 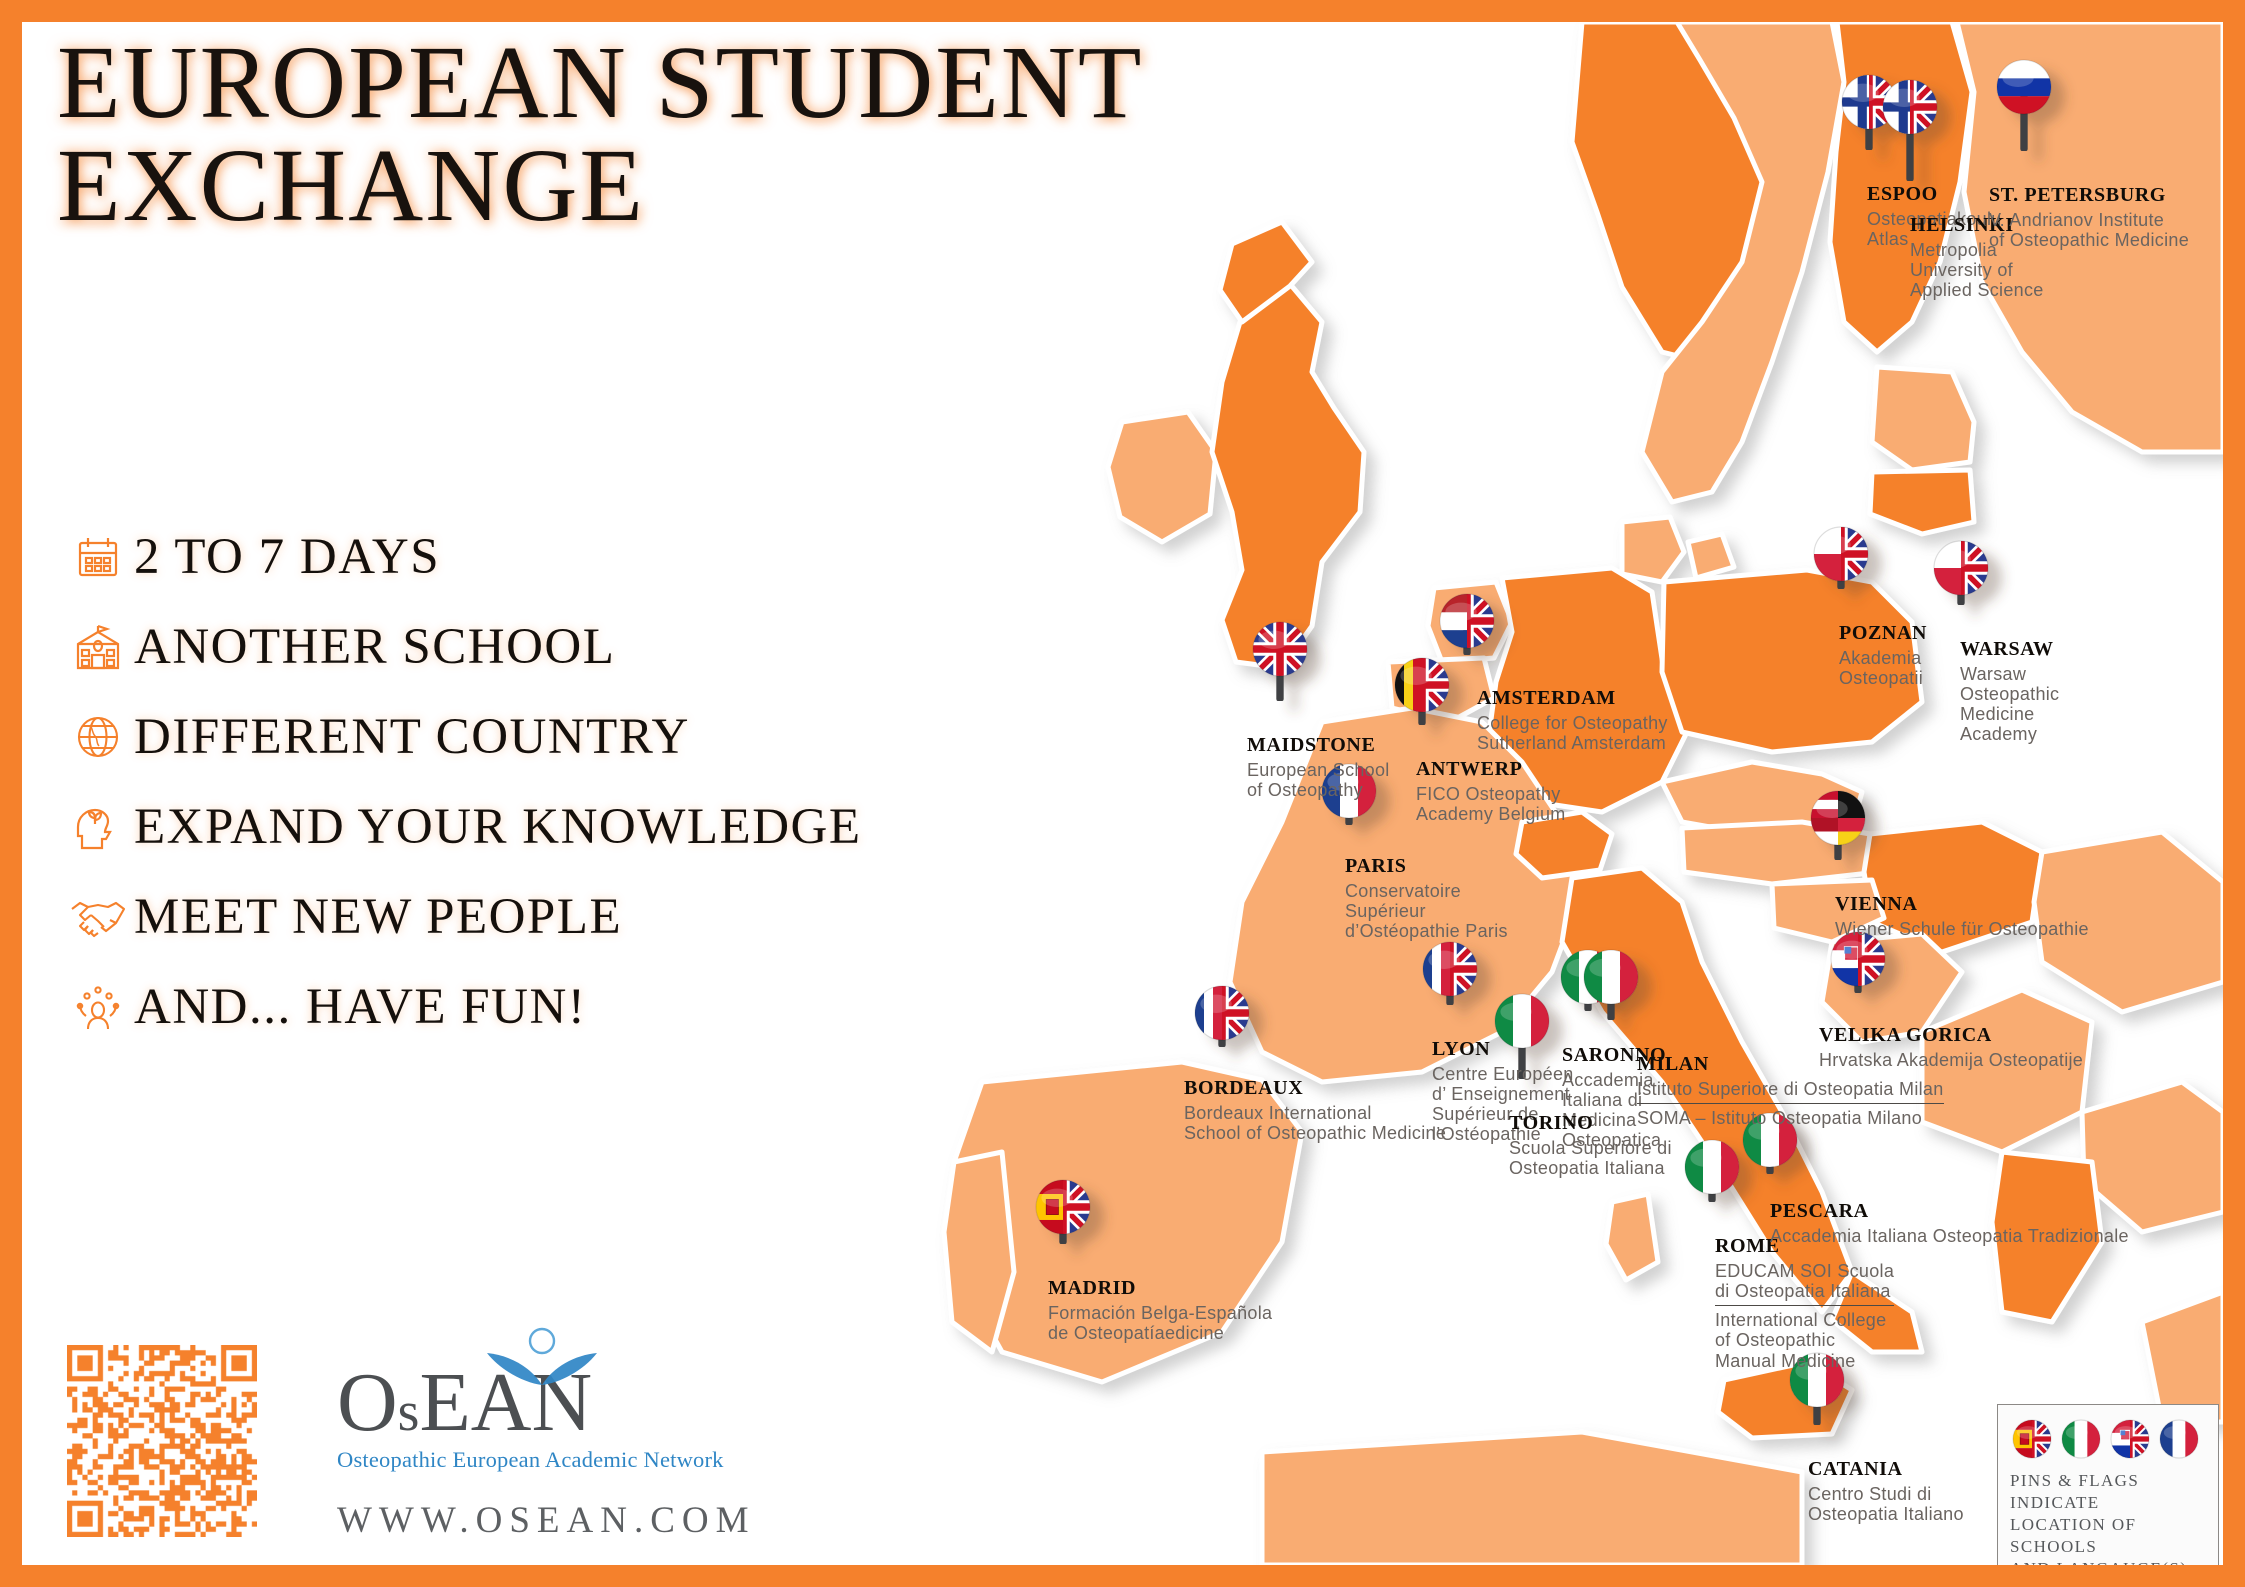 I want to click on pin-school-name: Metropolia University of Applied Science, so click(x=1977, y=270).